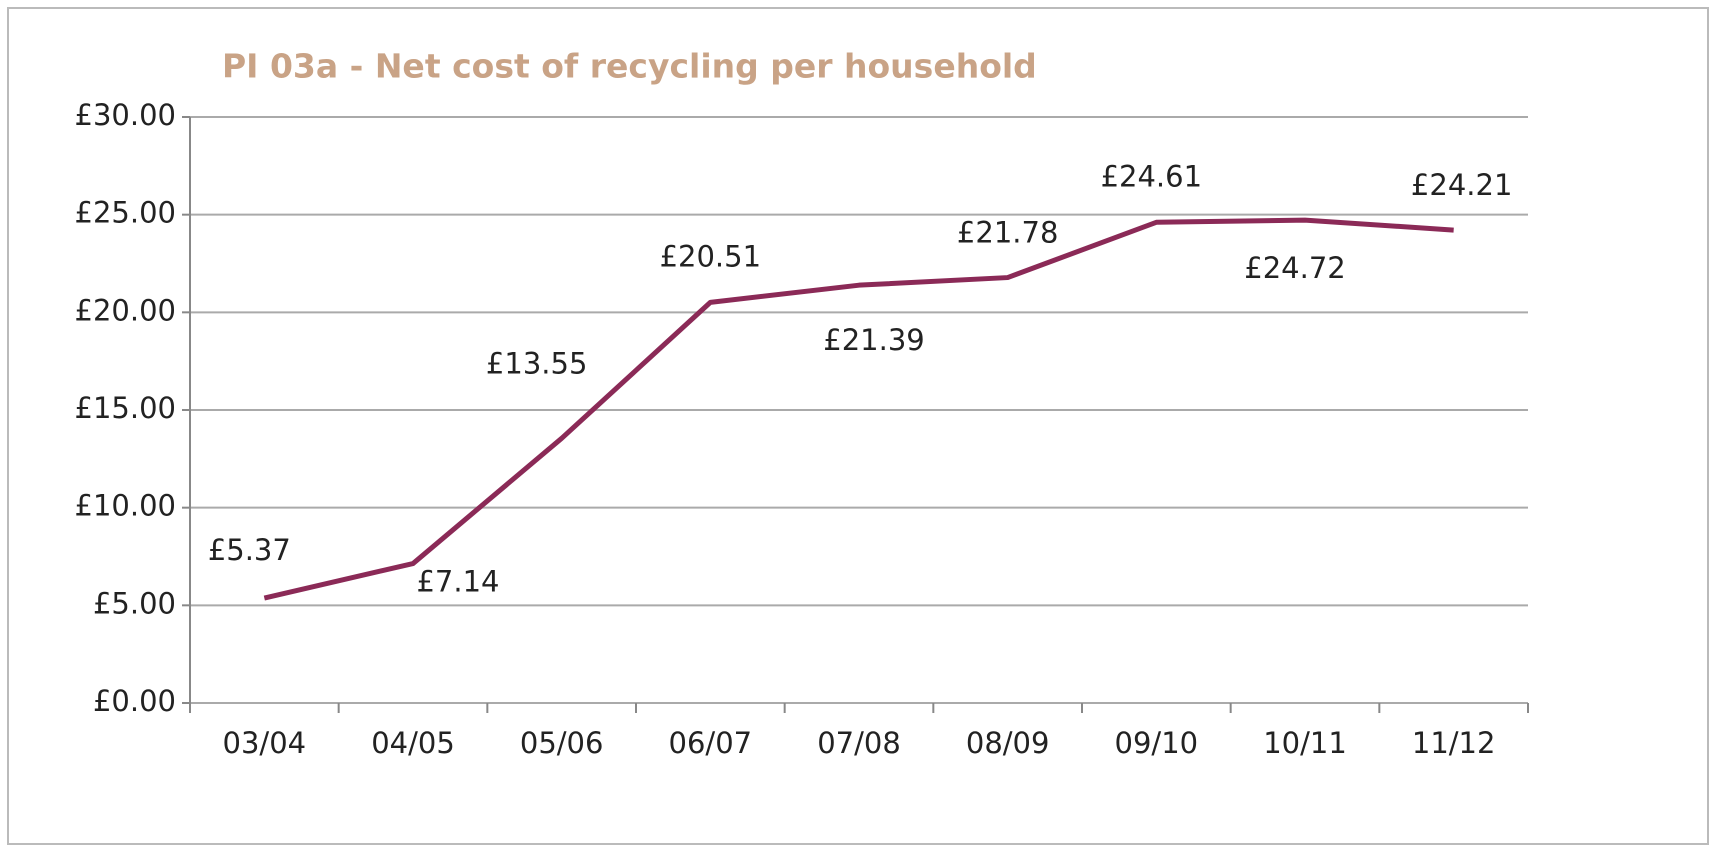  I want to click on y-tick-label: £25.00, so click(125, 213).